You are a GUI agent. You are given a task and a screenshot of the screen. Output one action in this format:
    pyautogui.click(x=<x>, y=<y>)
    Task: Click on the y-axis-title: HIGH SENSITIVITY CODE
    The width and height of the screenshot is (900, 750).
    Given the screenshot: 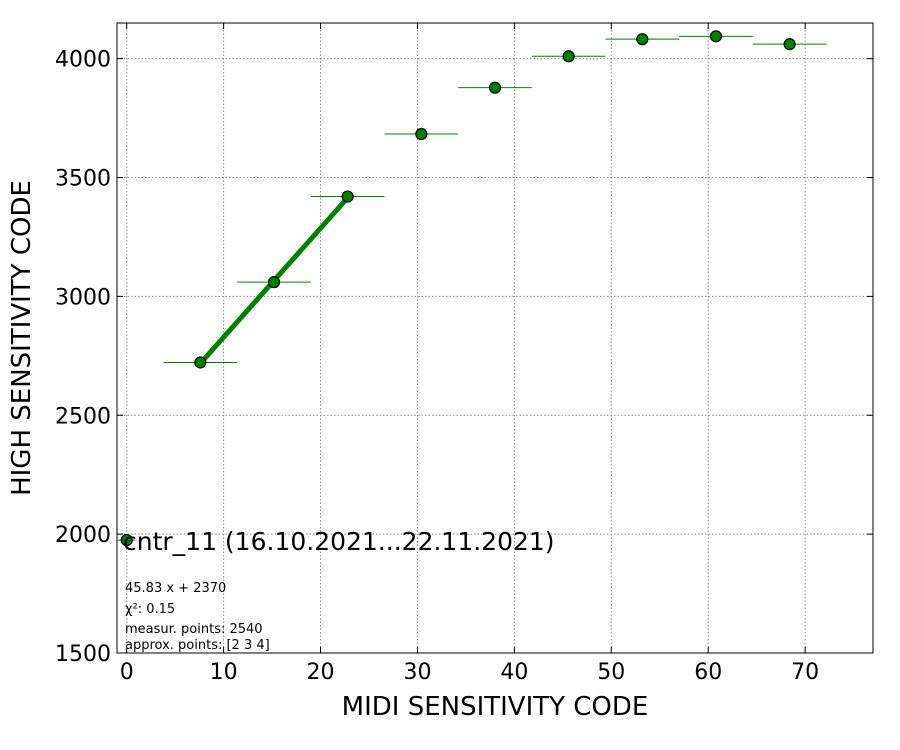 What is the action you would take?
    pyautogui.click(x=22, y=338)
    